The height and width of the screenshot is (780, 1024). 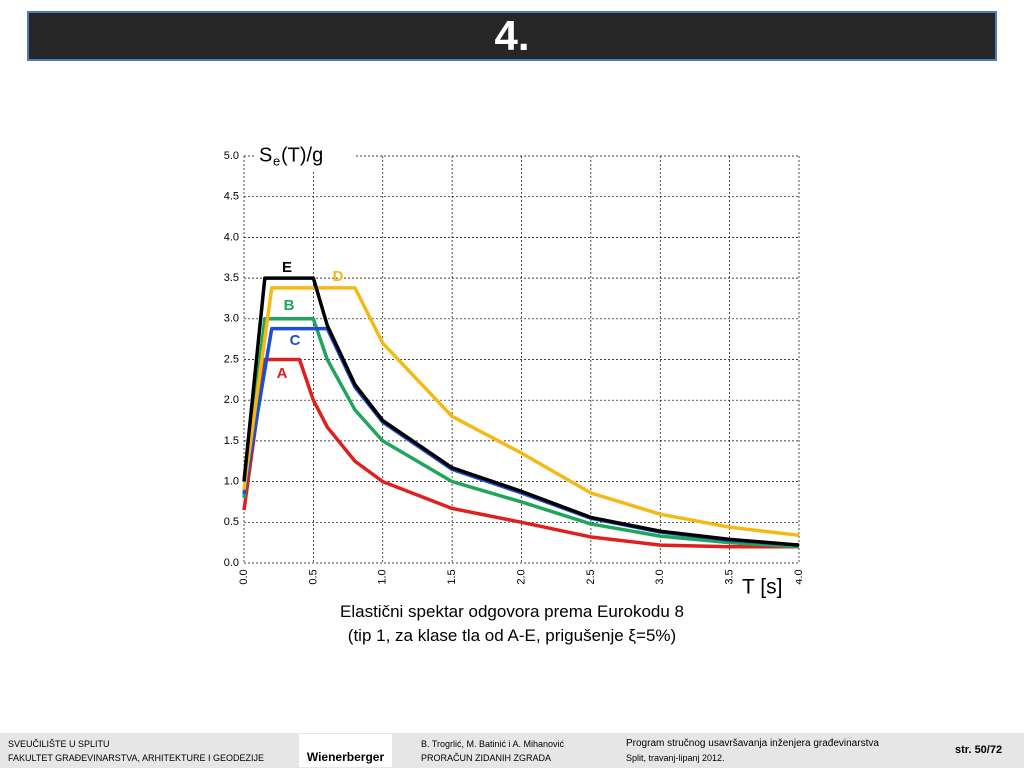 I want to click on program: Split, travanj-lipanj 2012., so click(x=675, y=758).